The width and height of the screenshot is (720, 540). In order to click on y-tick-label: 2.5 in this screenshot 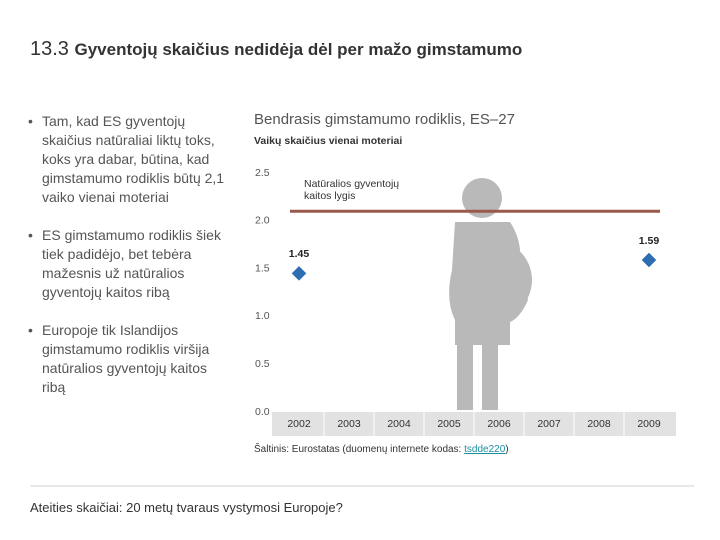, I will do `click(262, 173)`.